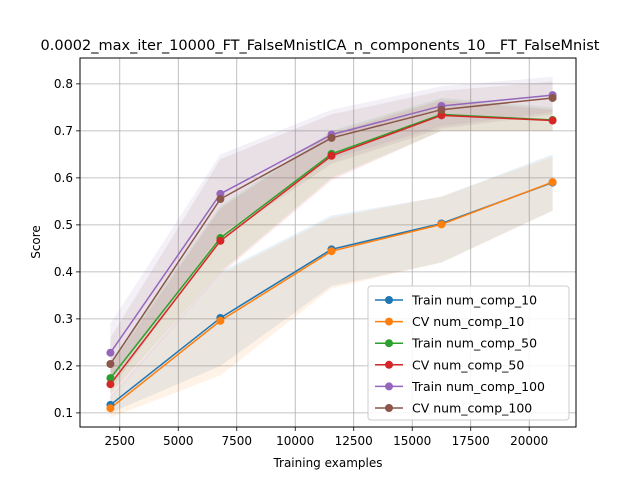  Describe the element at coordinates (474, 343) in the screenshot. I see `legend-label: Train num_comp_50` at that location.